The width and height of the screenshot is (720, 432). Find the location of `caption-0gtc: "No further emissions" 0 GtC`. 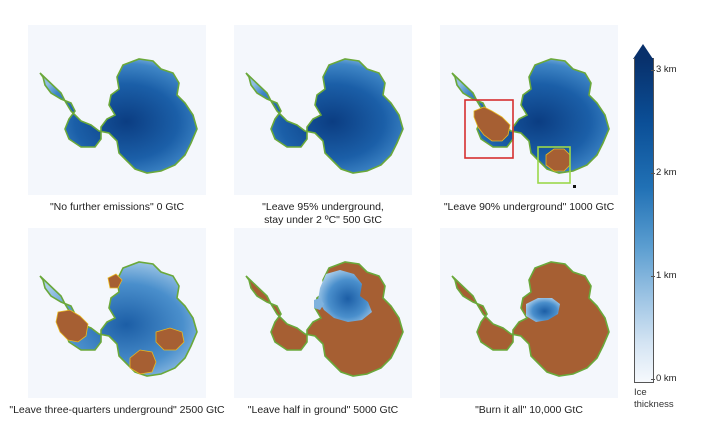

caption-0gtc: "No further emissions" 0 GtC is located at coordinates (117, 207).